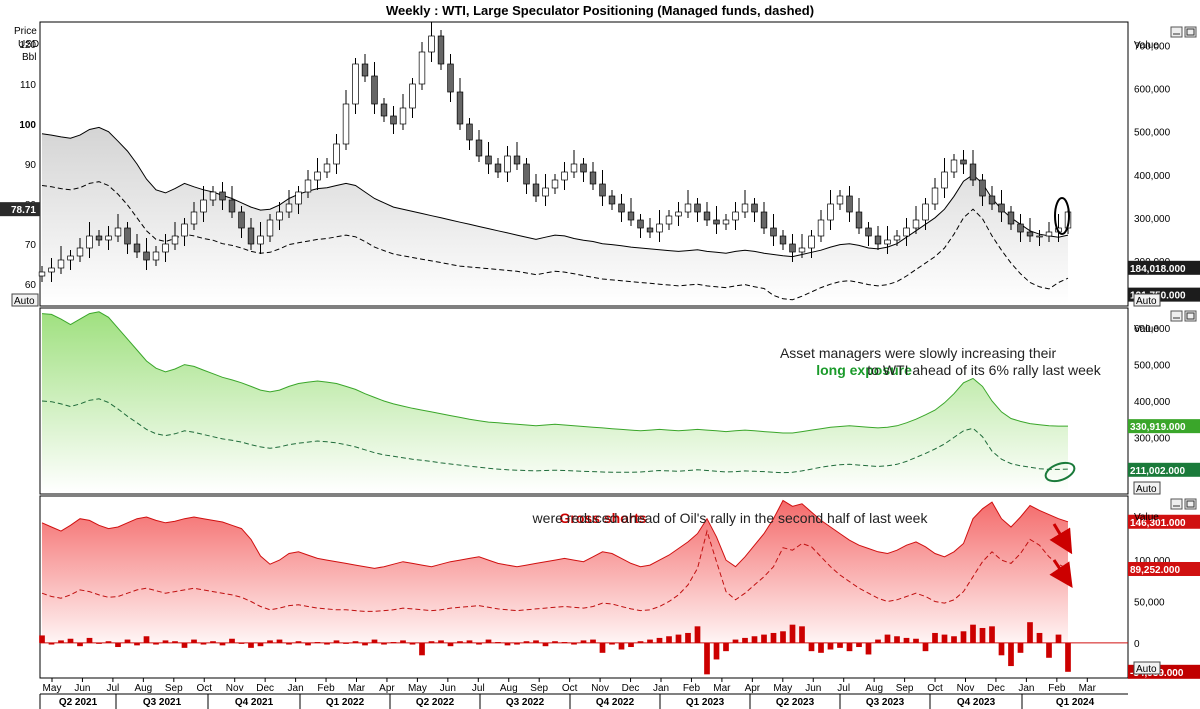 This screenshot has height=709, width=1200. I want to click on shorts-right-tick-label: 0, so click(1137, 644).